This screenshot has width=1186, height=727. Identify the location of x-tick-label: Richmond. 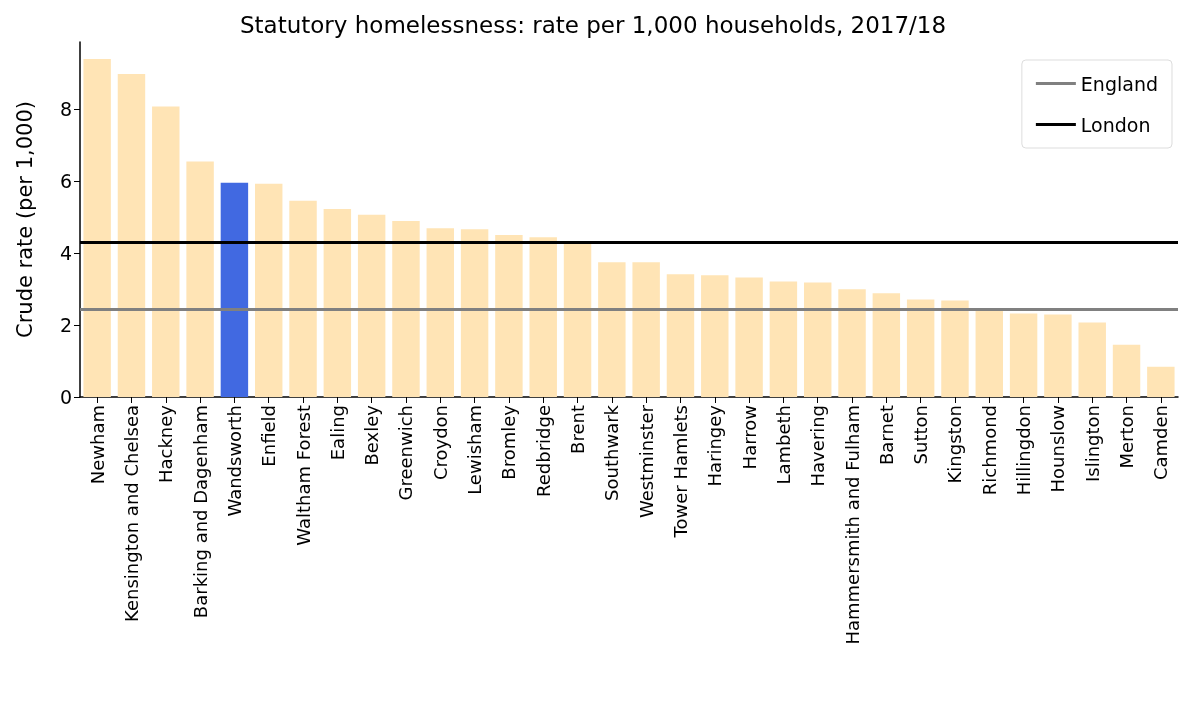
(989, 450).